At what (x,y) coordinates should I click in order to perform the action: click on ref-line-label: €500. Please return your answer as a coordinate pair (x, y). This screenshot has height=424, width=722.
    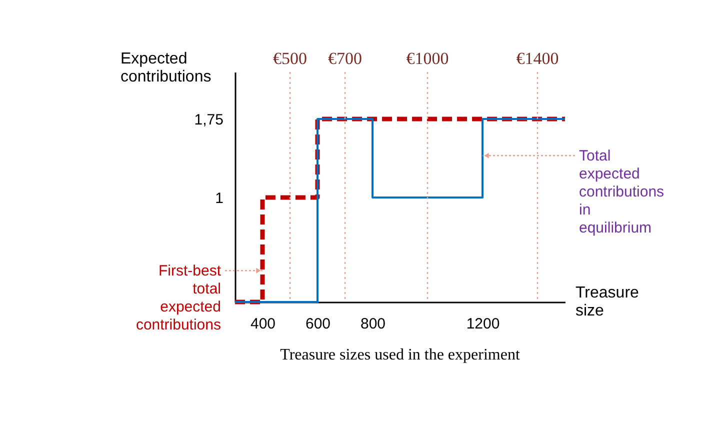
    Looking at the image, I should click on (290, 58).